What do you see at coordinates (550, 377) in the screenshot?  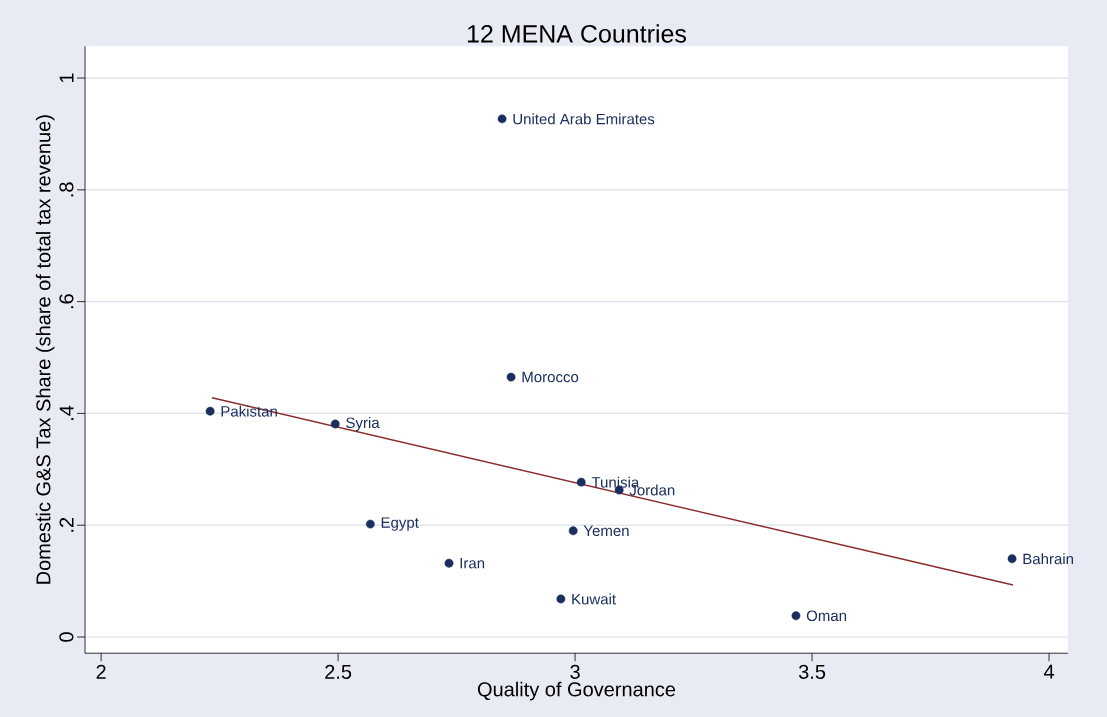 I see `annotation: Morocco` at bounding box center [550, 377].